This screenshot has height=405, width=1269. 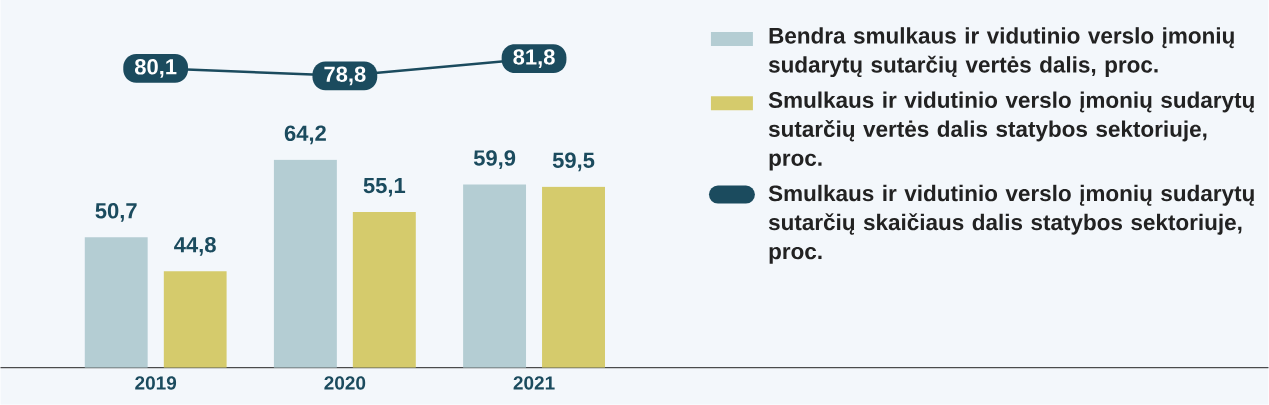 What do you see at coordinates (1011, 131) in the screenshot?
I see `legend-label: Smulkaus ir vidutinio verslo įmonių sudarytų sutarčių vertės dalis statybos sektoriuje, proc.` at bounding box center [1011, 131].